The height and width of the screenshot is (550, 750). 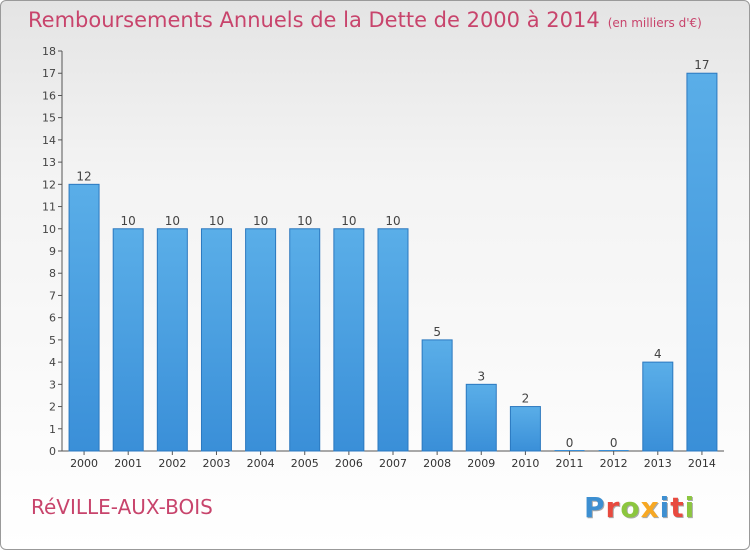 What do you see at coordinates (49, 73) in the screenshot?
I see `y-tick-label: 17` at bounding box center [49, 73].